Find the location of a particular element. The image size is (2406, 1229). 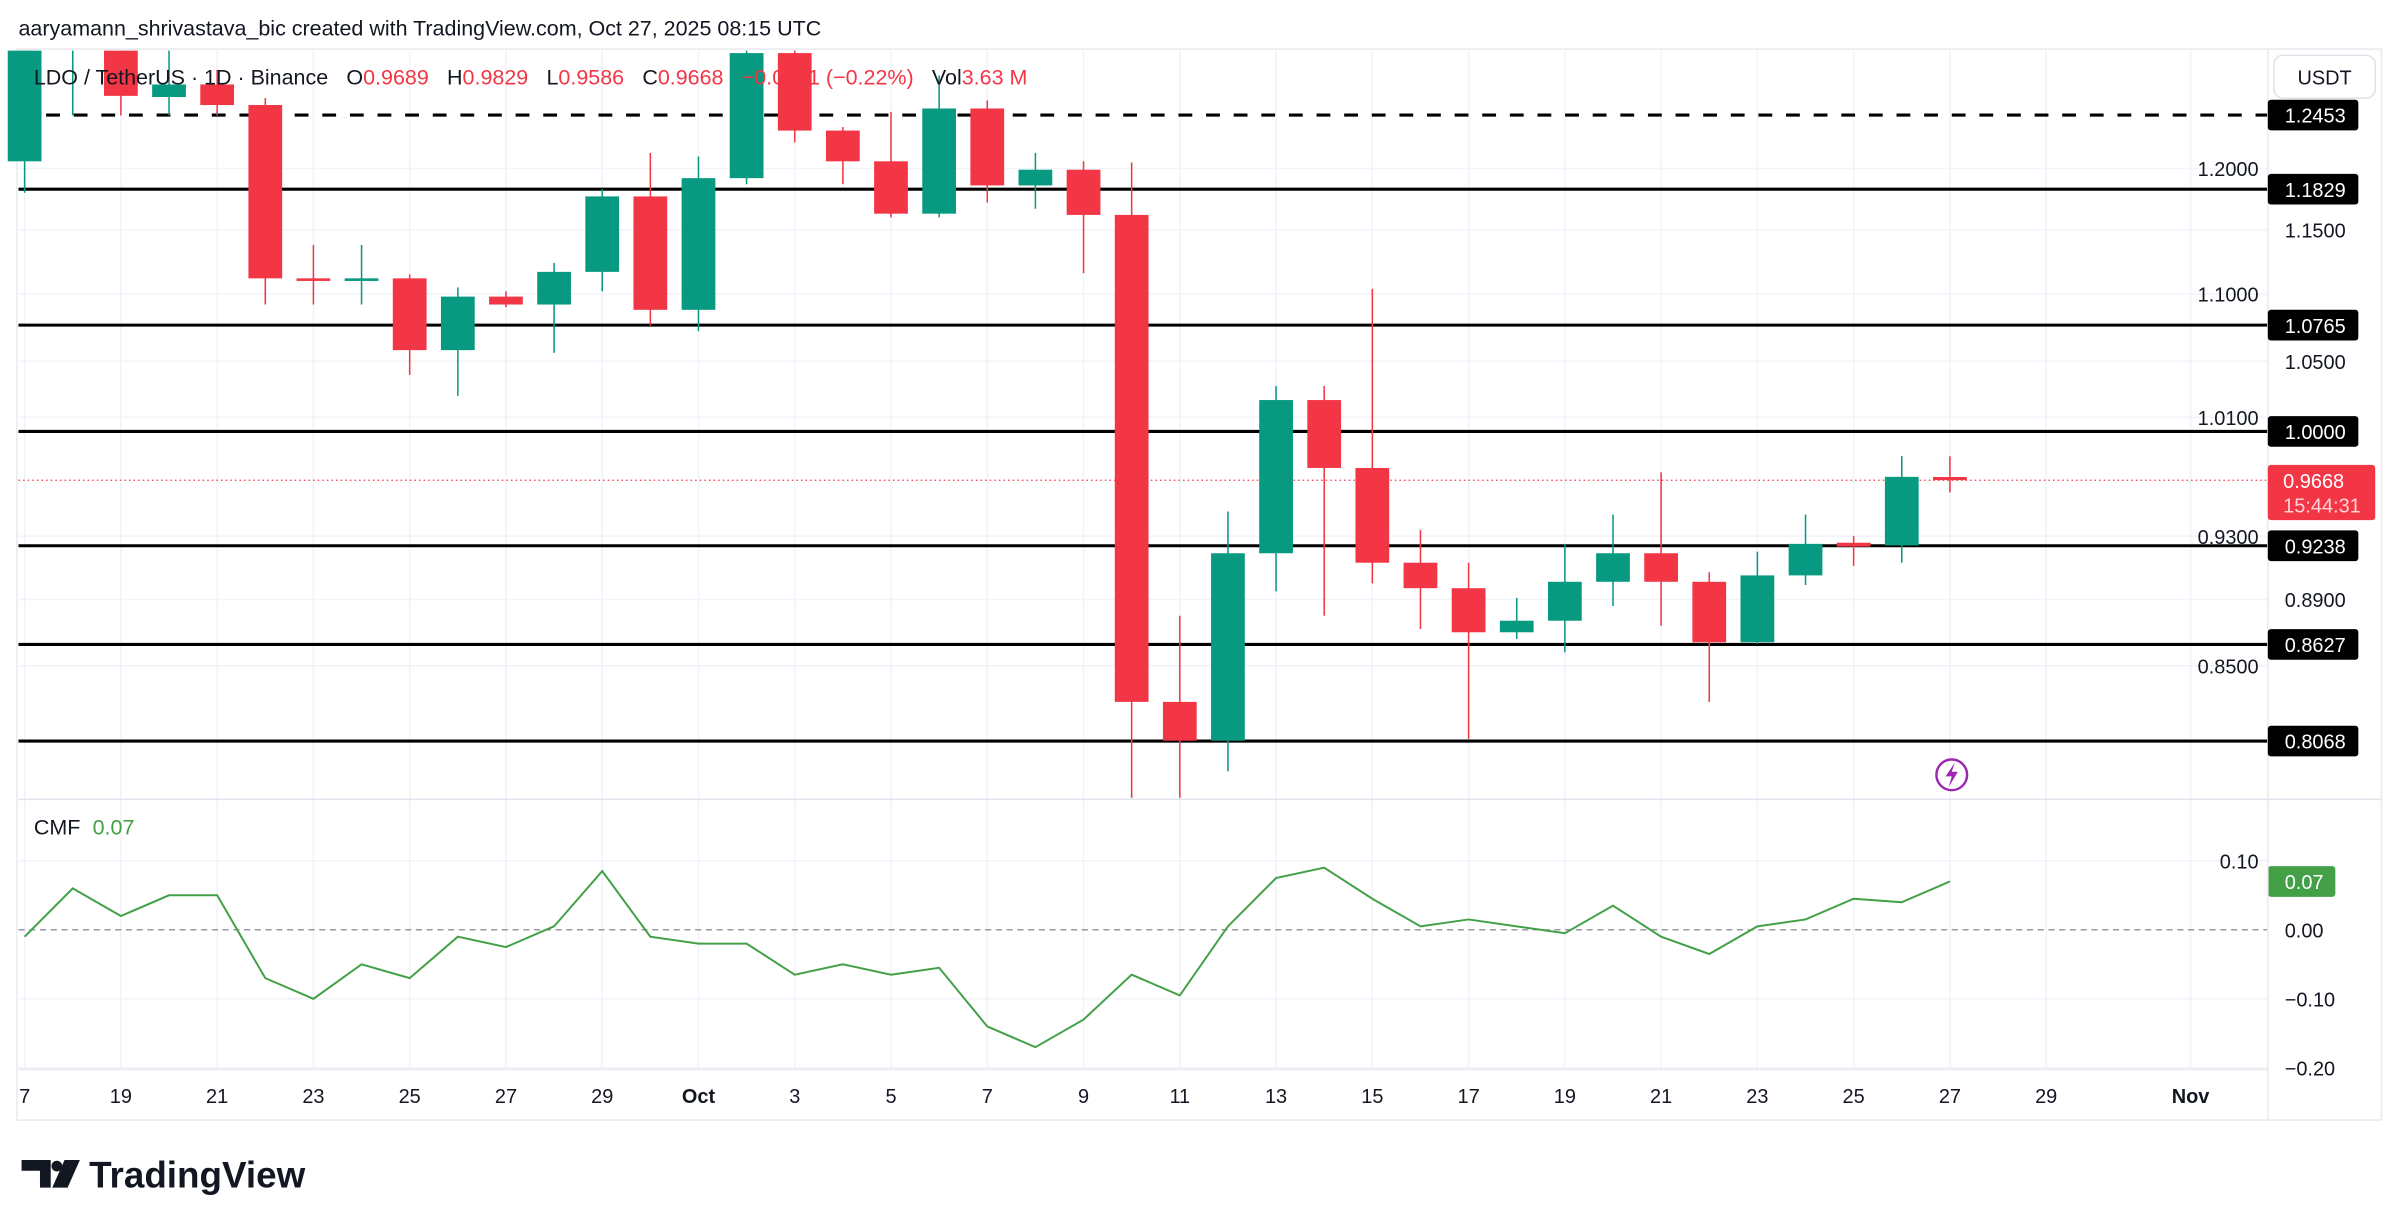

price-tick-label: 0.9300 is located at coordinates (2228, 538).